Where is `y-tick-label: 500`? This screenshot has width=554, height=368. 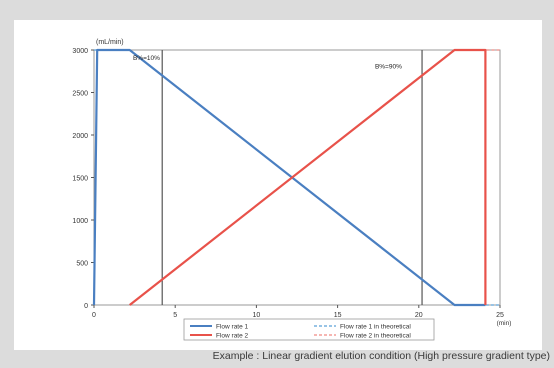 y-tick-label: 500 is located at coordinates (82, 264).